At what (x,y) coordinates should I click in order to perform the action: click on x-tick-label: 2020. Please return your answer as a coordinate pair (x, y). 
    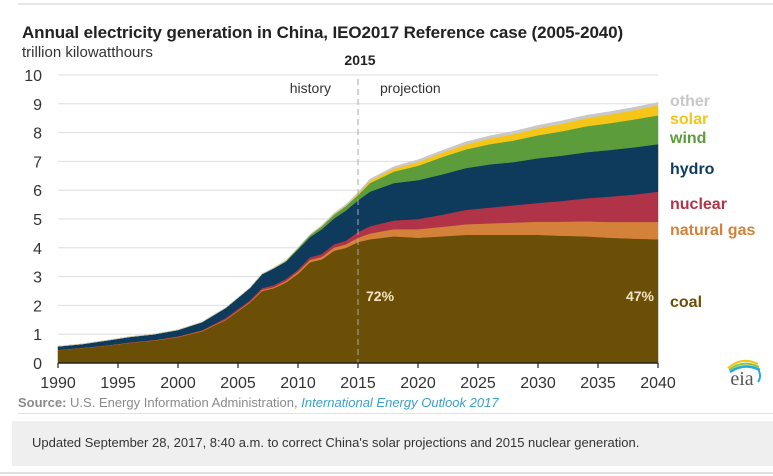
    Looking at the image, I should click on (418, 383).